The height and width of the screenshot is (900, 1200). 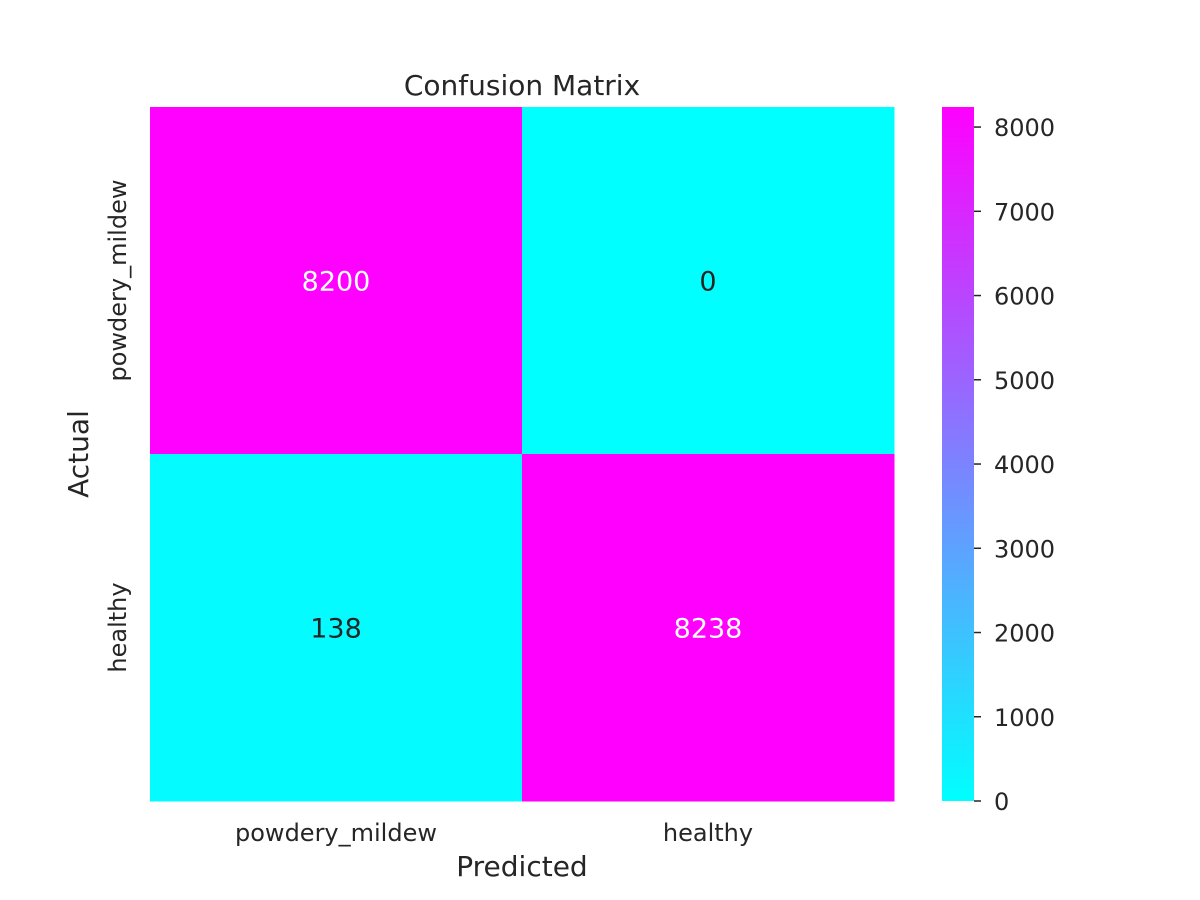 What do you see at coordinates (1024, 381) in the screenshot?
I see `colorbar-tick-label: 5000` at bounding box center [1024, 381].